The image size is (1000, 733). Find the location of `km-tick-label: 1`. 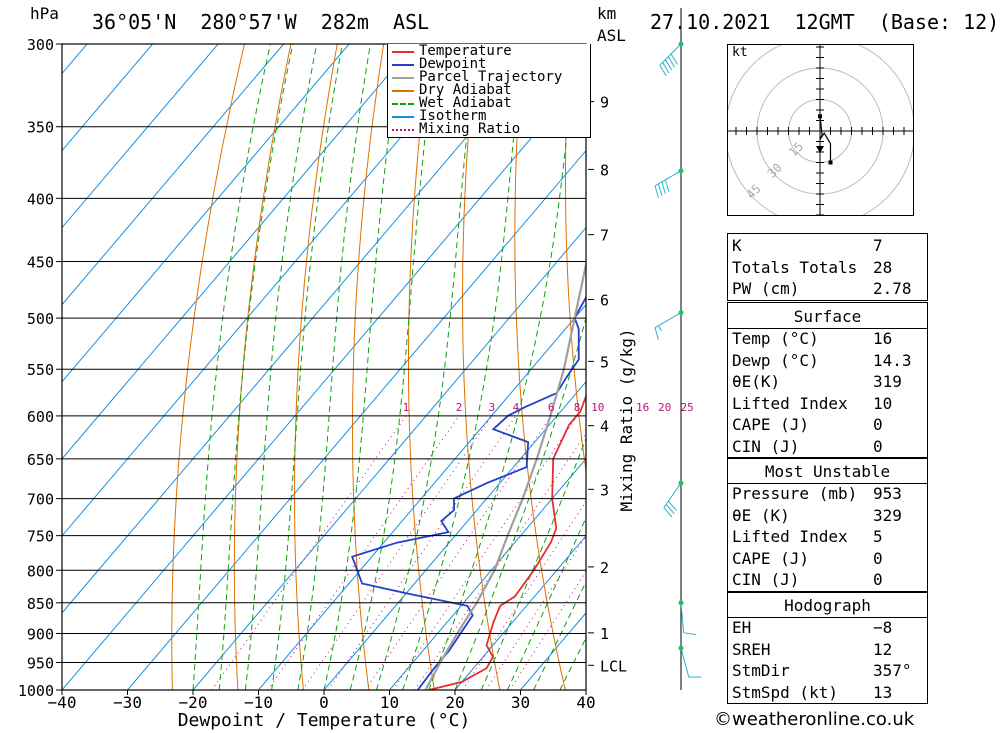

km-tick-label: 1 is located at coordinates (604, 634).